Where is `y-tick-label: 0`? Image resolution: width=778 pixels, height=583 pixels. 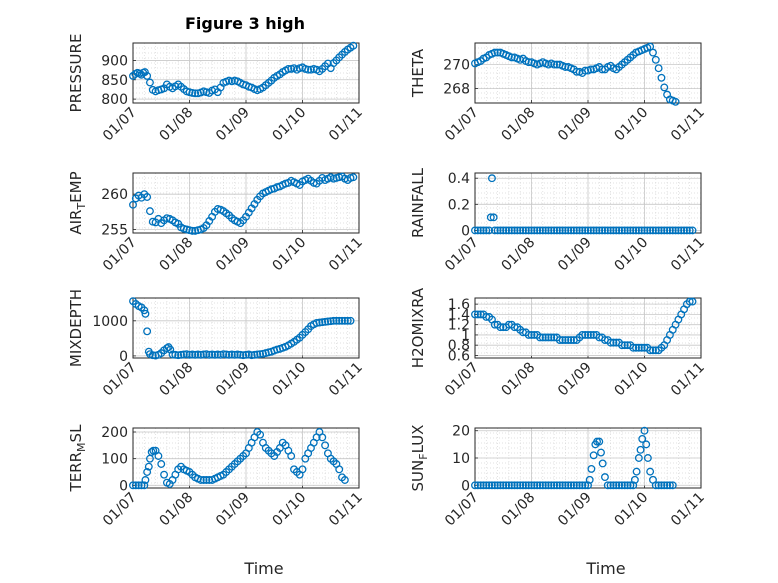 y-tick-label: 0 is located at coordinates (123, 486).